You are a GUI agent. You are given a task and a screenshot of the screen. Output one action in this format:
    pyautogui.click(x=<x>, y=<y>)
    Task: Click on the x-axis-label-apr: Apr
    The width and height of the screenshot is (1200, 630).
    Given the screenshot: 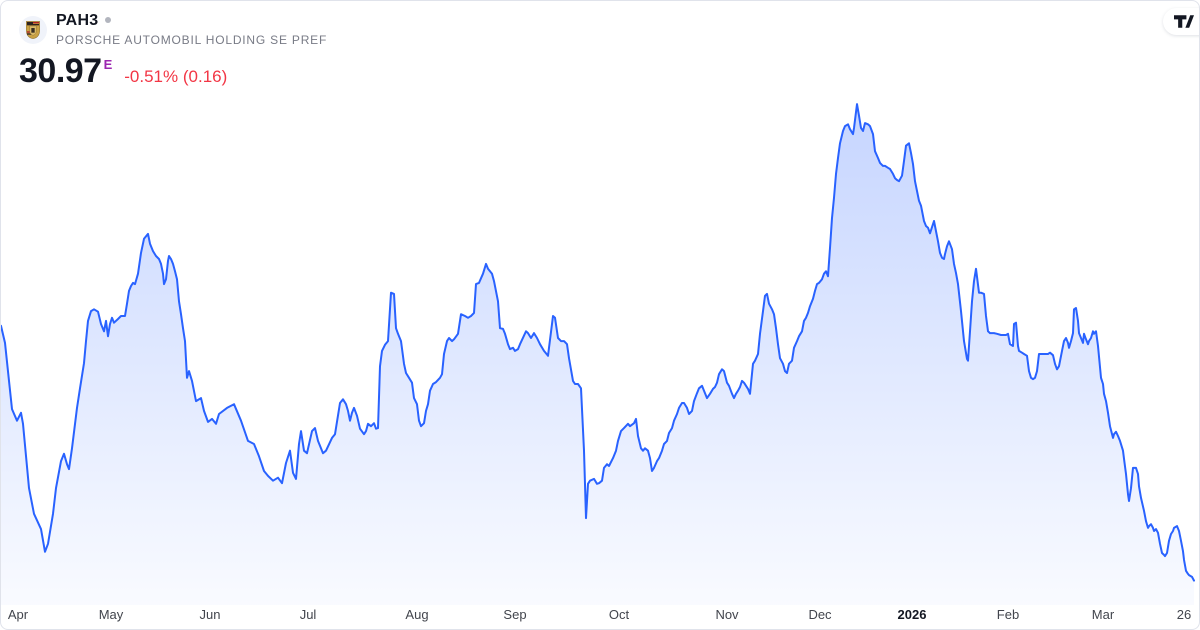 What is the action you would take?
    pyautogui.click(x=18, y=614)
    